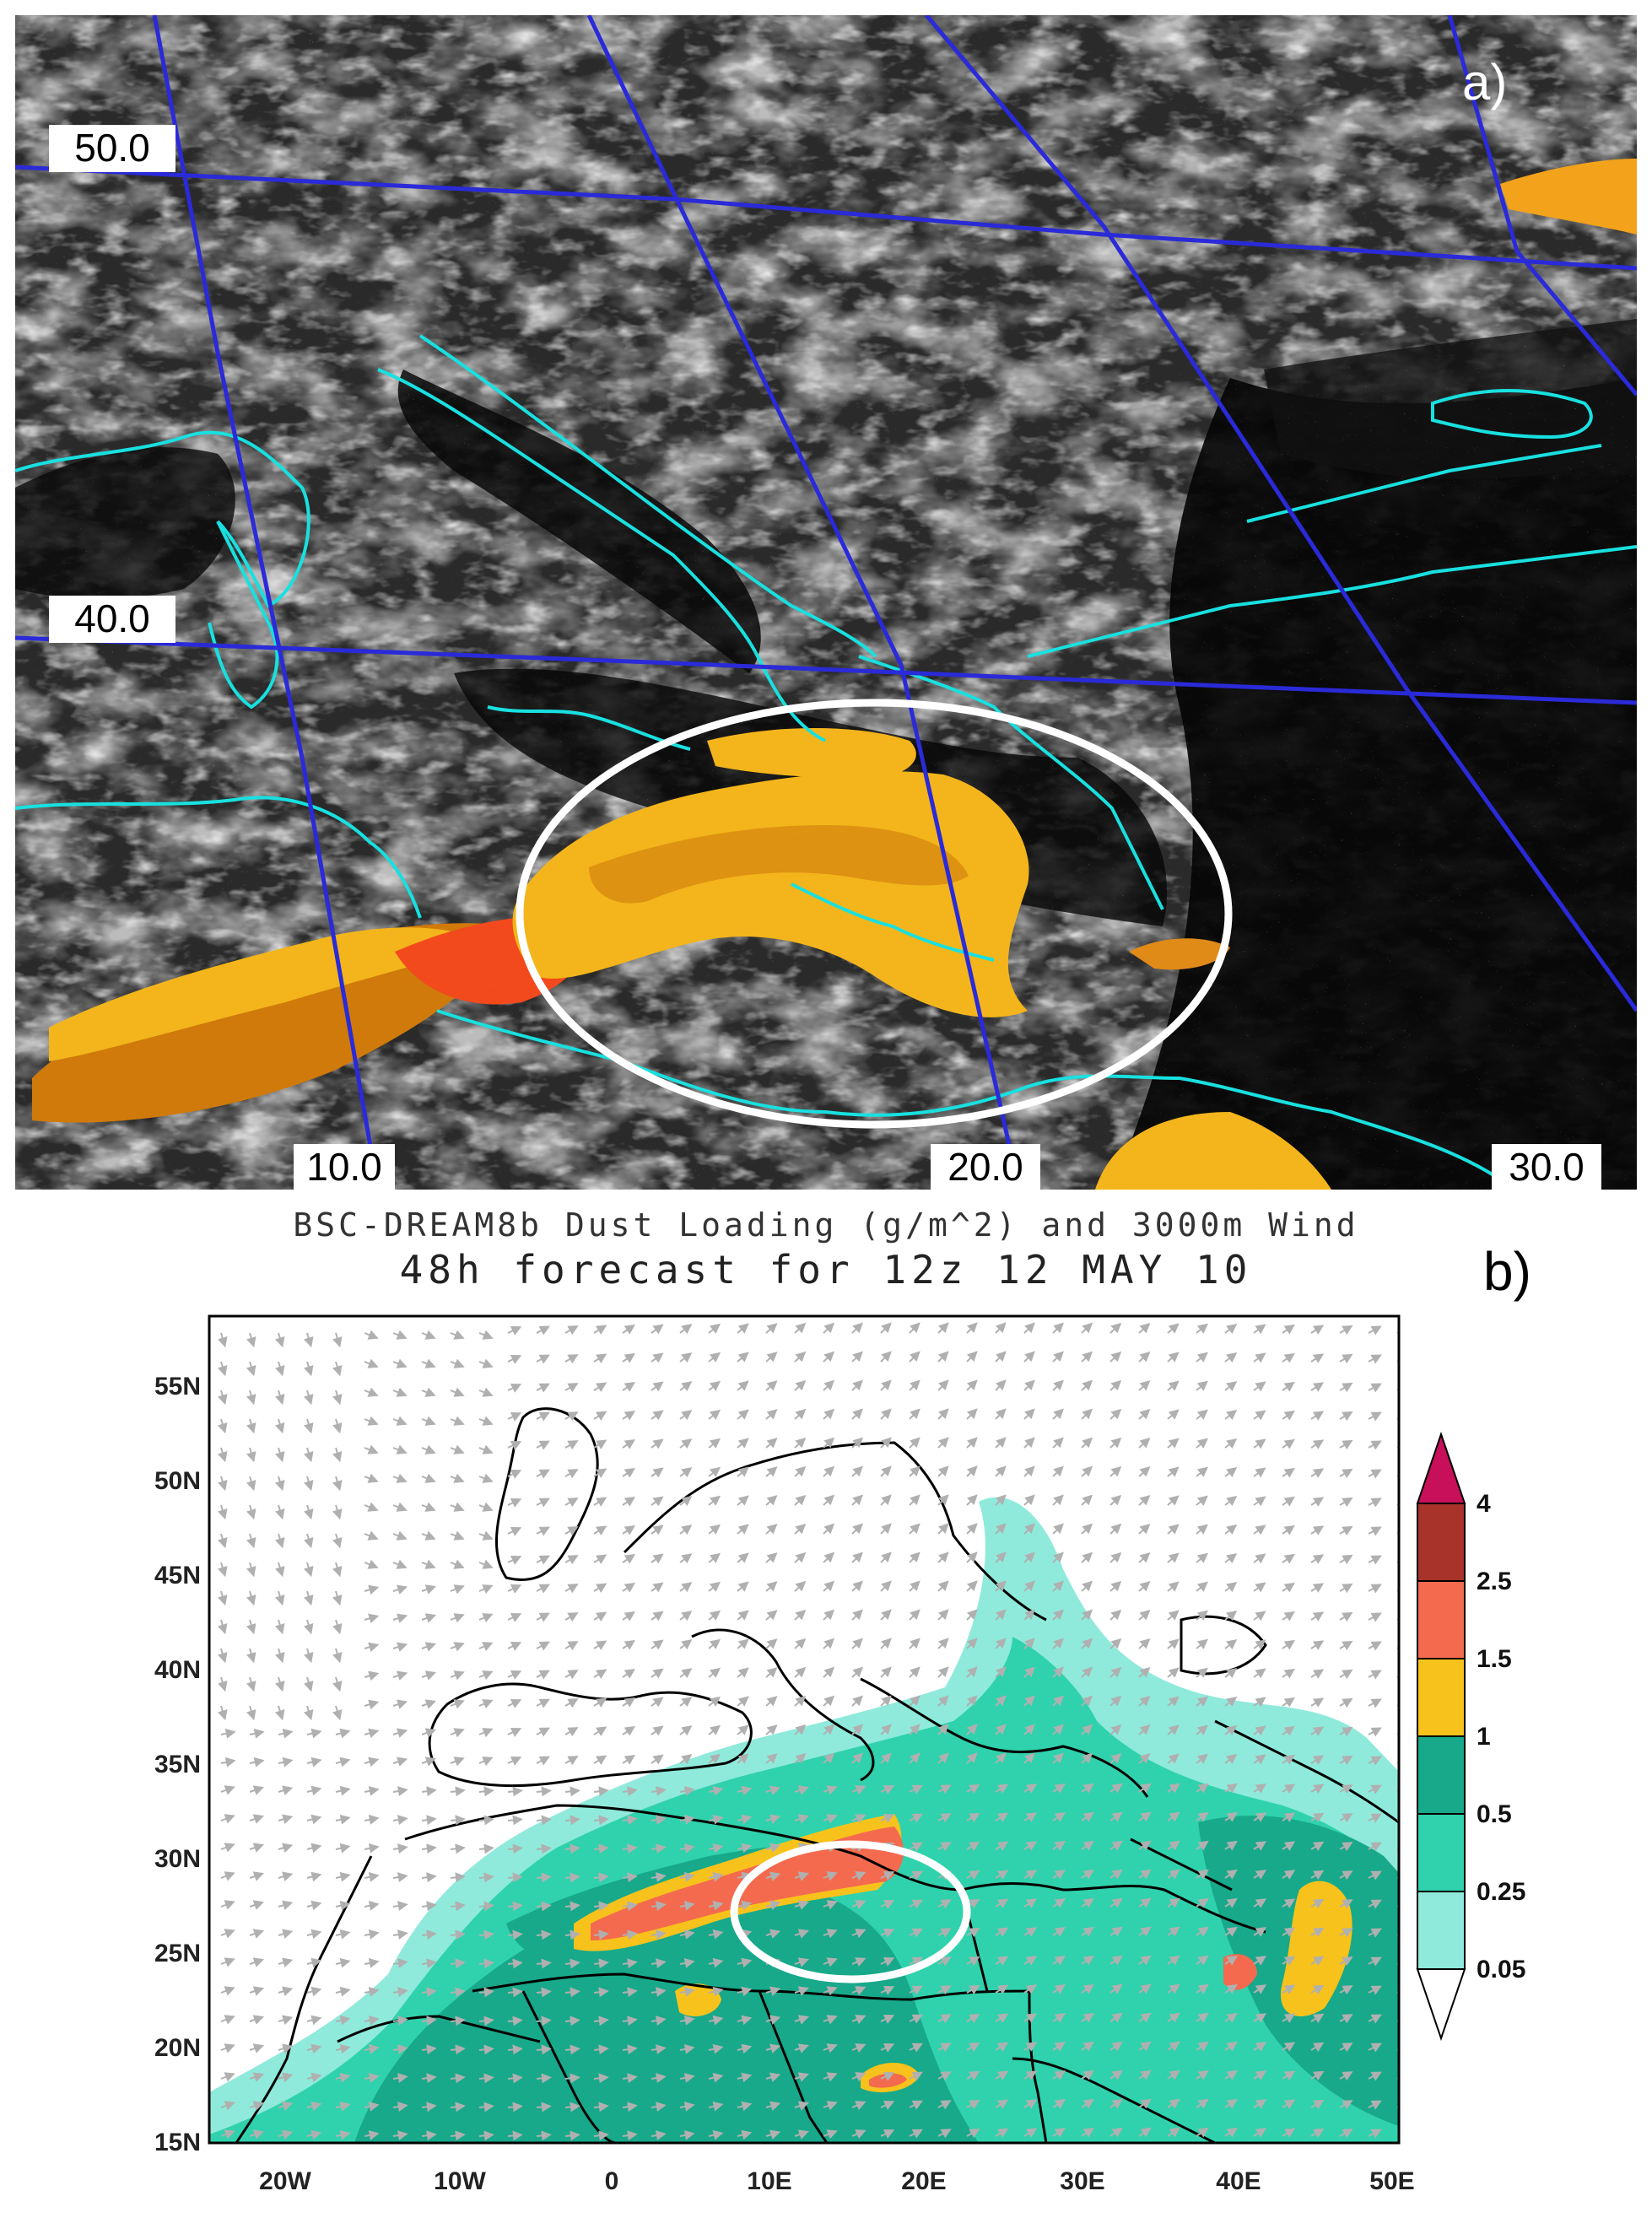 This screenshot has width=1652, height=2218. Describe the element at coordinates (112, 148) in the screenshot. I see `lat-label-50: 50.0` at that location.